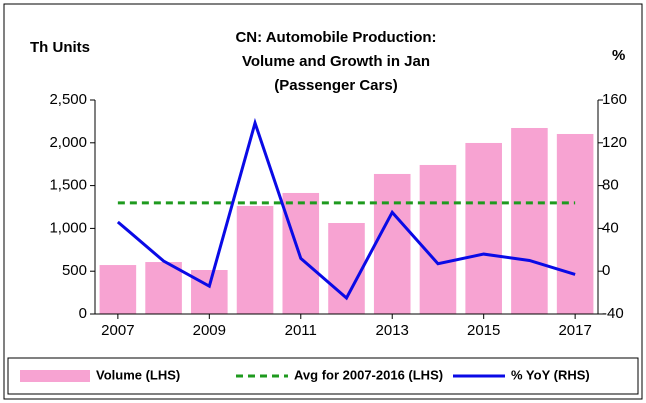 The height and width of the screenshot is (403, 646). What do you see at coordinates (574, 330) in the screenshot?
I see `x-tick-label: 2017` at bounding box center [574, 330].